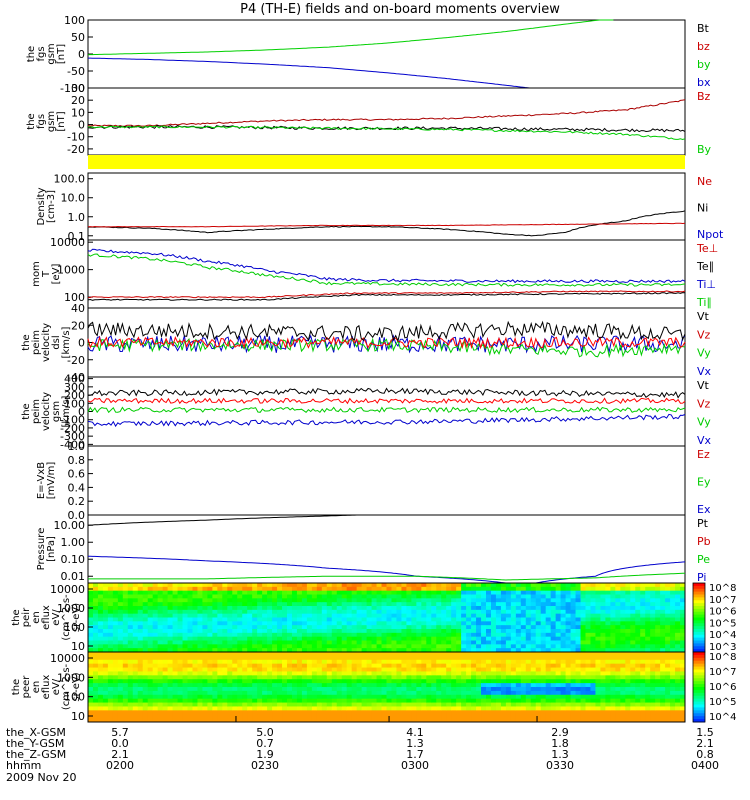  What do you see at coordinates (386, 266) in the screenshot?
I see `series-line-Ti⊥` at bounding box center [386, 266].